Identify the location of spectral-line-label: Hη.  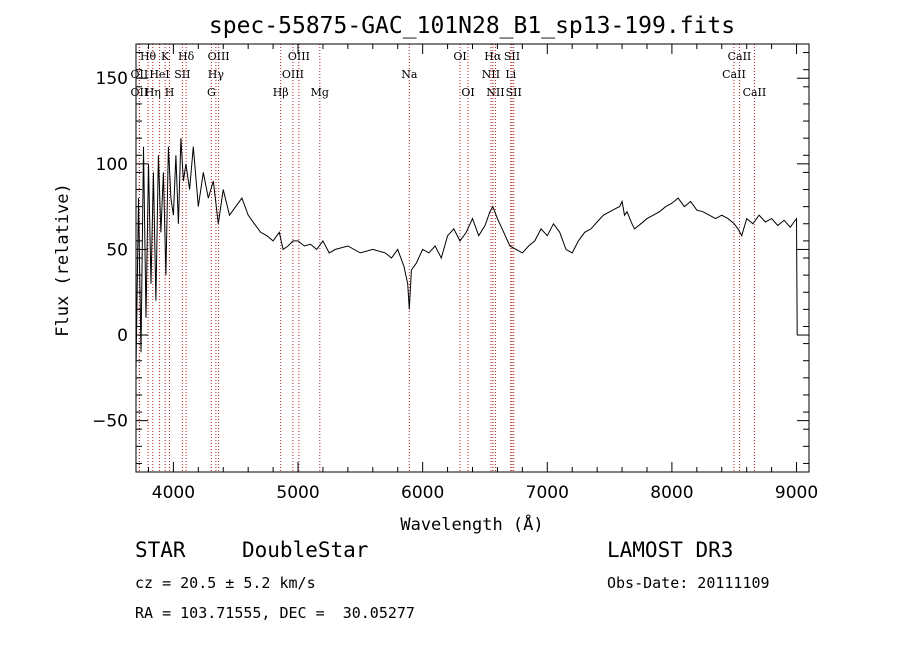
(153, 92).